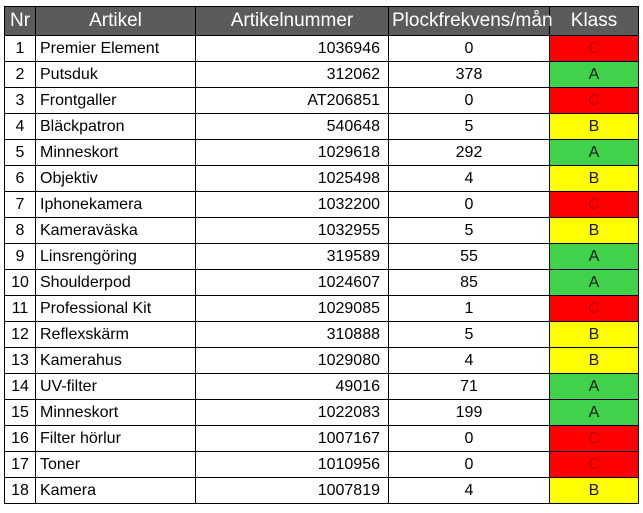  I want to click on table-row: 11 Professional Kit 1029085 1 C, so click(321, 308).